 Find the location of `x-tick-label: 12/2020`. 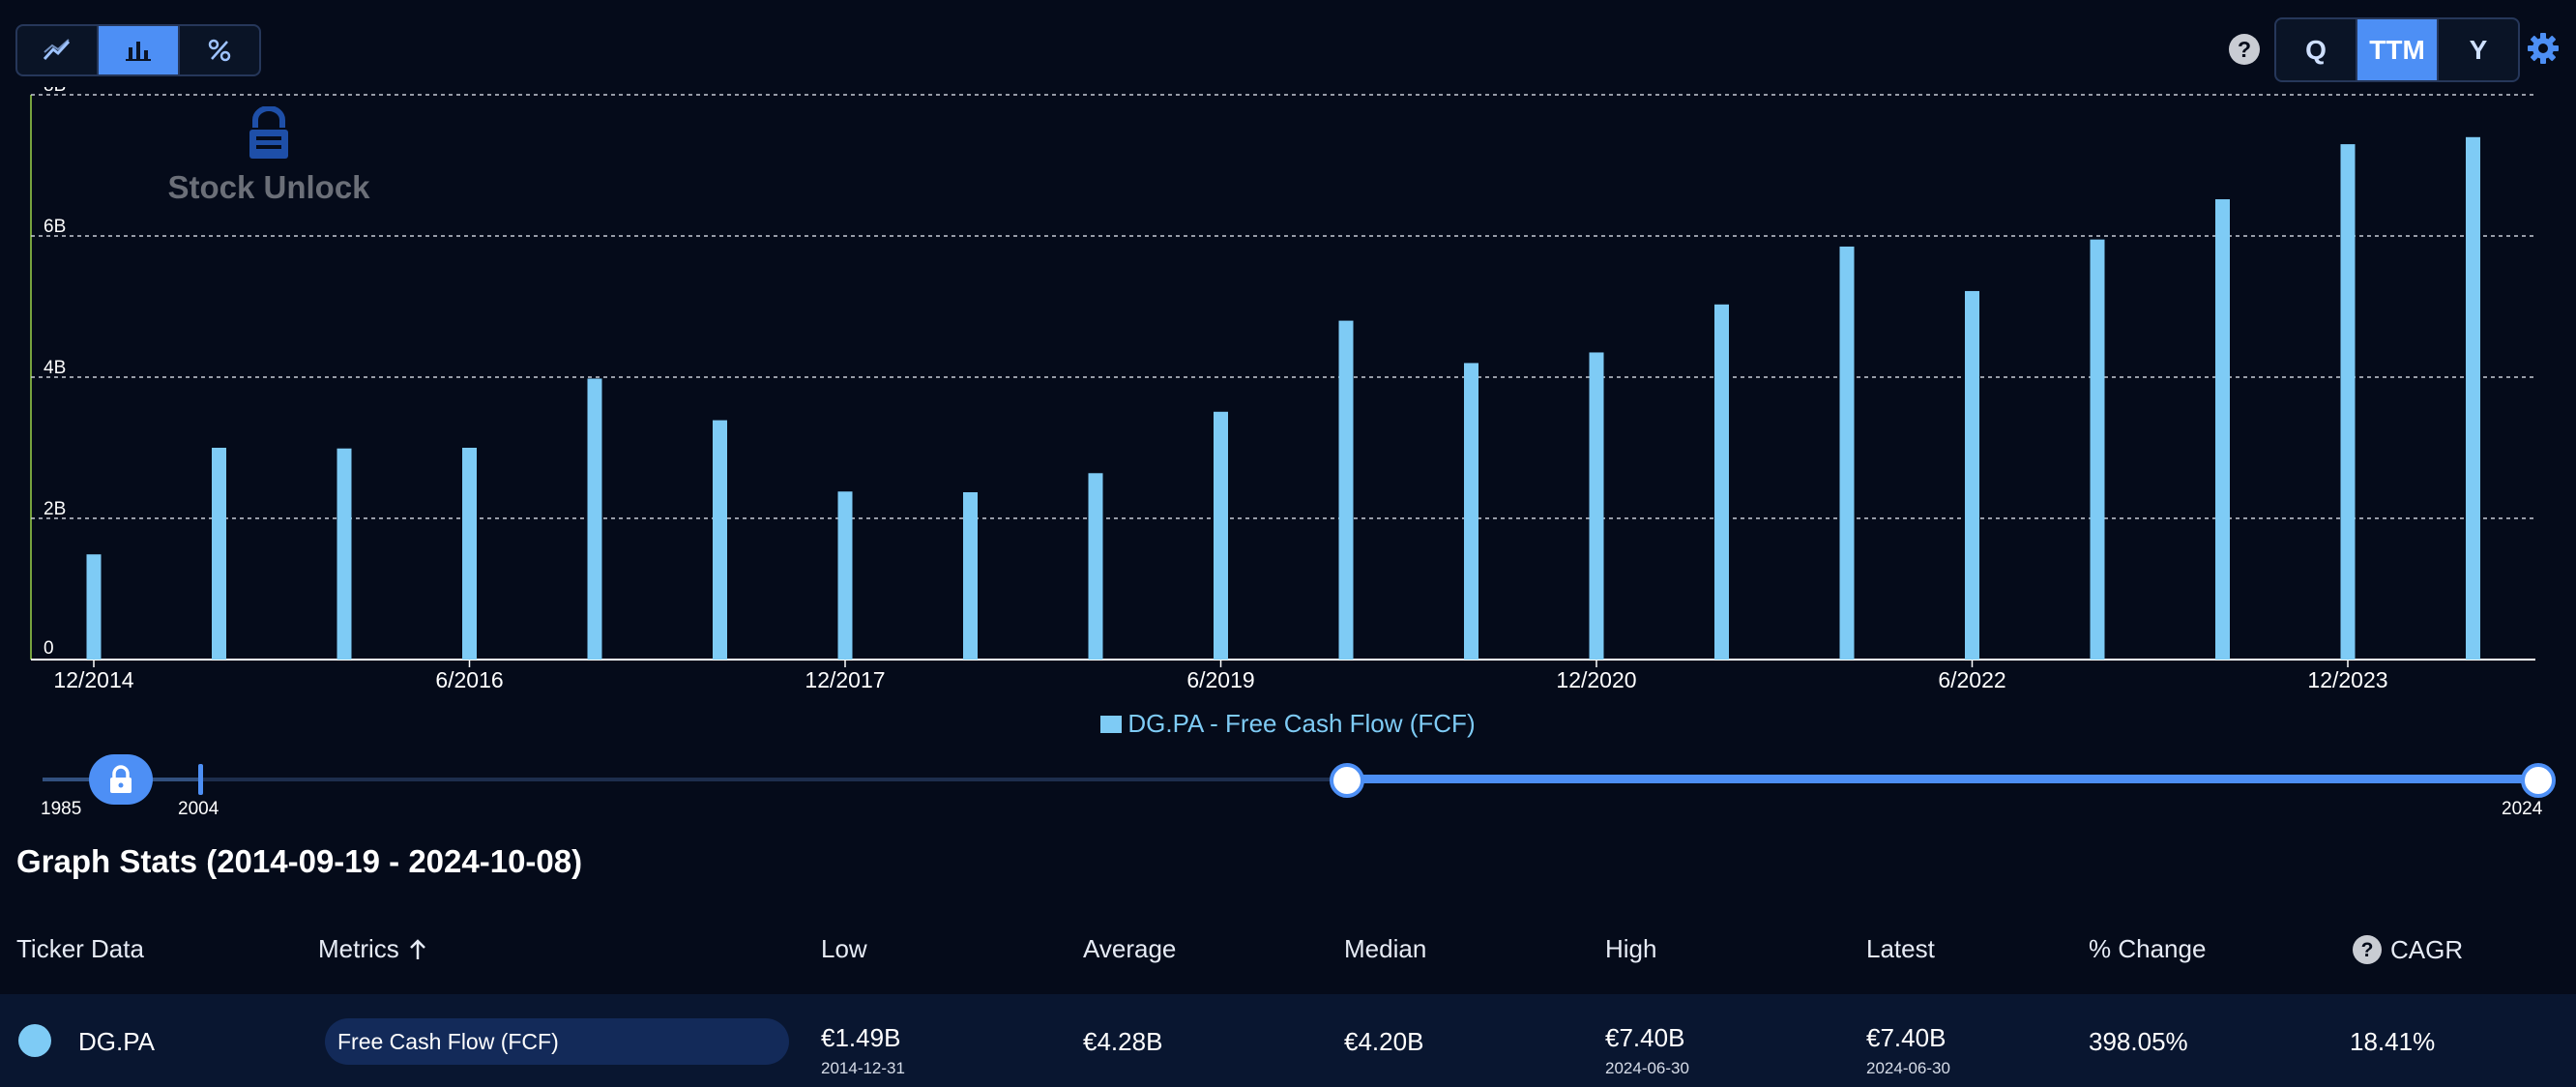

x-tick-label: 12/2020 is located at coordinates (1596, 679).